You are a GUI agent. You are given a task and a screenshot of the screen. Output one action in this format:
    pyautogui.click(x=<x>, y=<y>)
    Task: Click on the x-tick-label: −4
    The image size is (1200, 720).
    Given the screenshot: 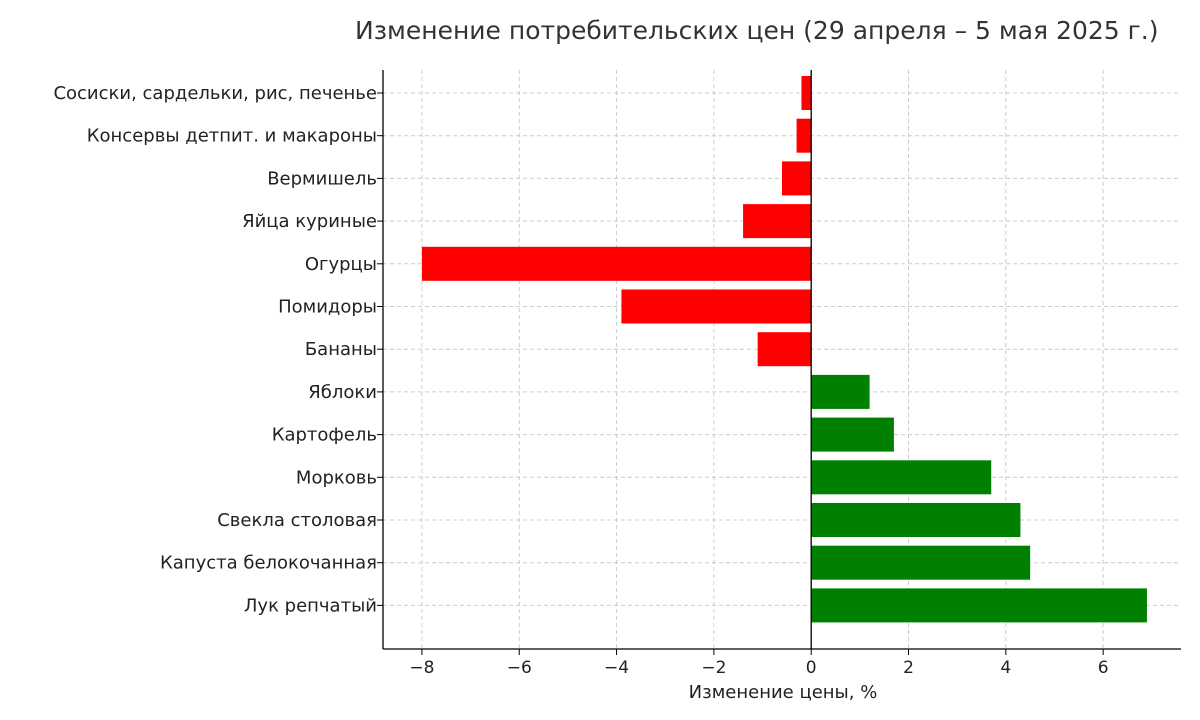 What is the action you would take?
    pyautogui.click(x=616, y=668)
    